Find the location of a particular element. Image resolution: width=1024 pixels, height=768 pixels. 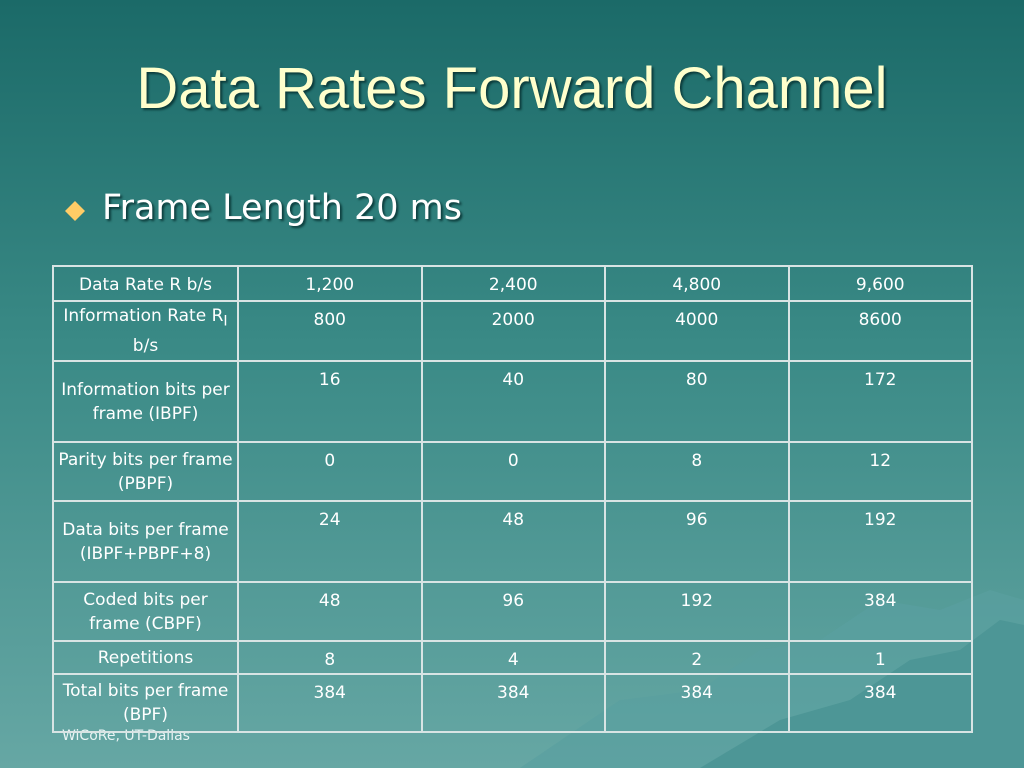

row-label: Repetitions is located at coordinates (145, 657).